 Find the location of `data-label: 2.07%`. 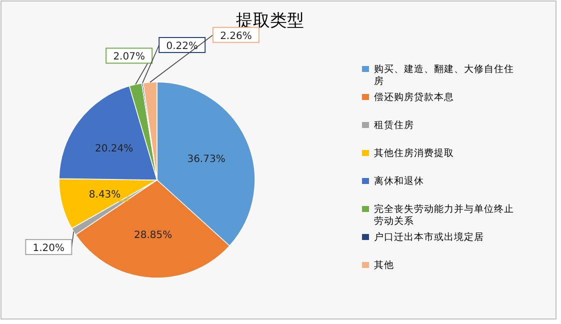

data-label: 2.07% is located at coordinates (129, 57).